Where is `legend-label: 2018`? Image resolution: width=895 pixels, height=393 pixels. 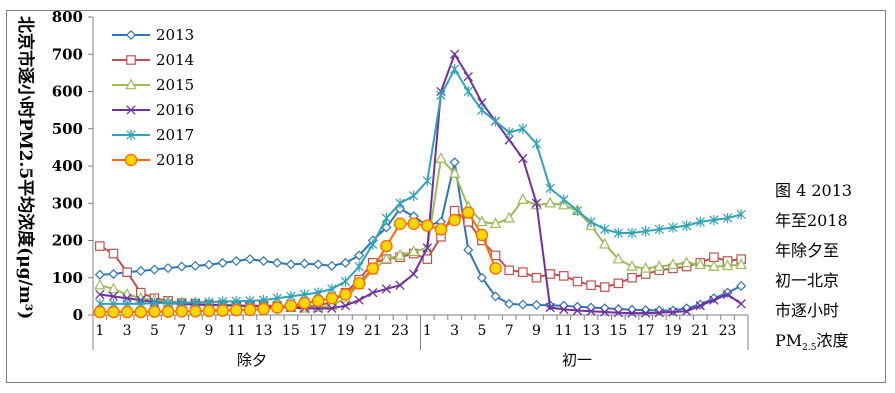 legend-label: 2018 is located at coordinates (175, 160).